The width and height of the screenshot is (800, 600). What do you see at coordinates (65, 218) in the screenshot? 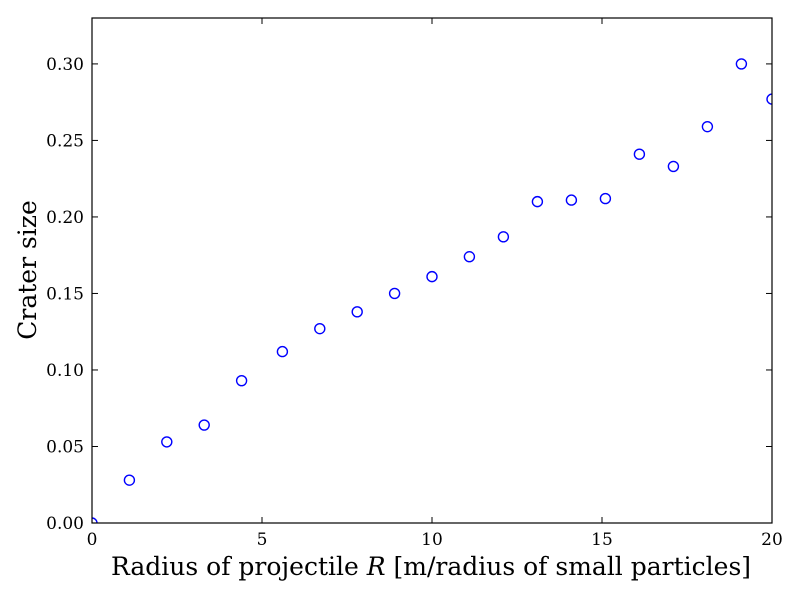
I see `y-tick-label: 0.20` at bounding box center [65, 218].